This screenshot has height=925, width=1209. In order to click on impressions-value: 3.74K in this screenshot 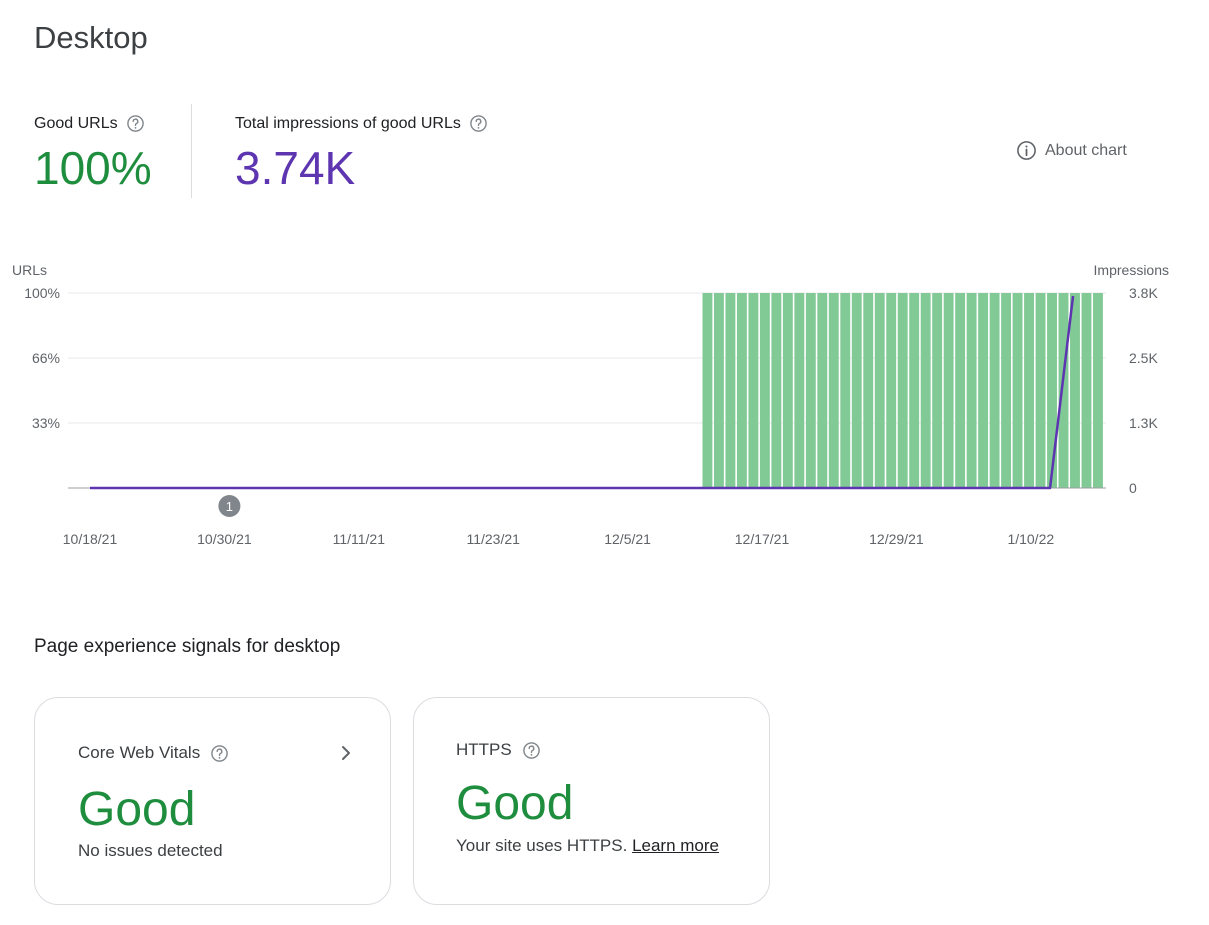, I will do `click(295, 168)`.